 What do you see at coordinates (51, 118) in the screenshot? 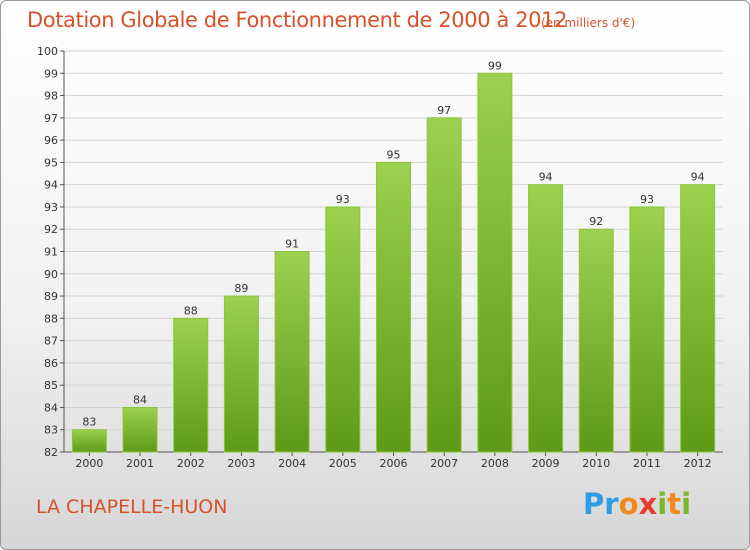
I see `y-tick-label: 97` at bounding box center [51, 118].